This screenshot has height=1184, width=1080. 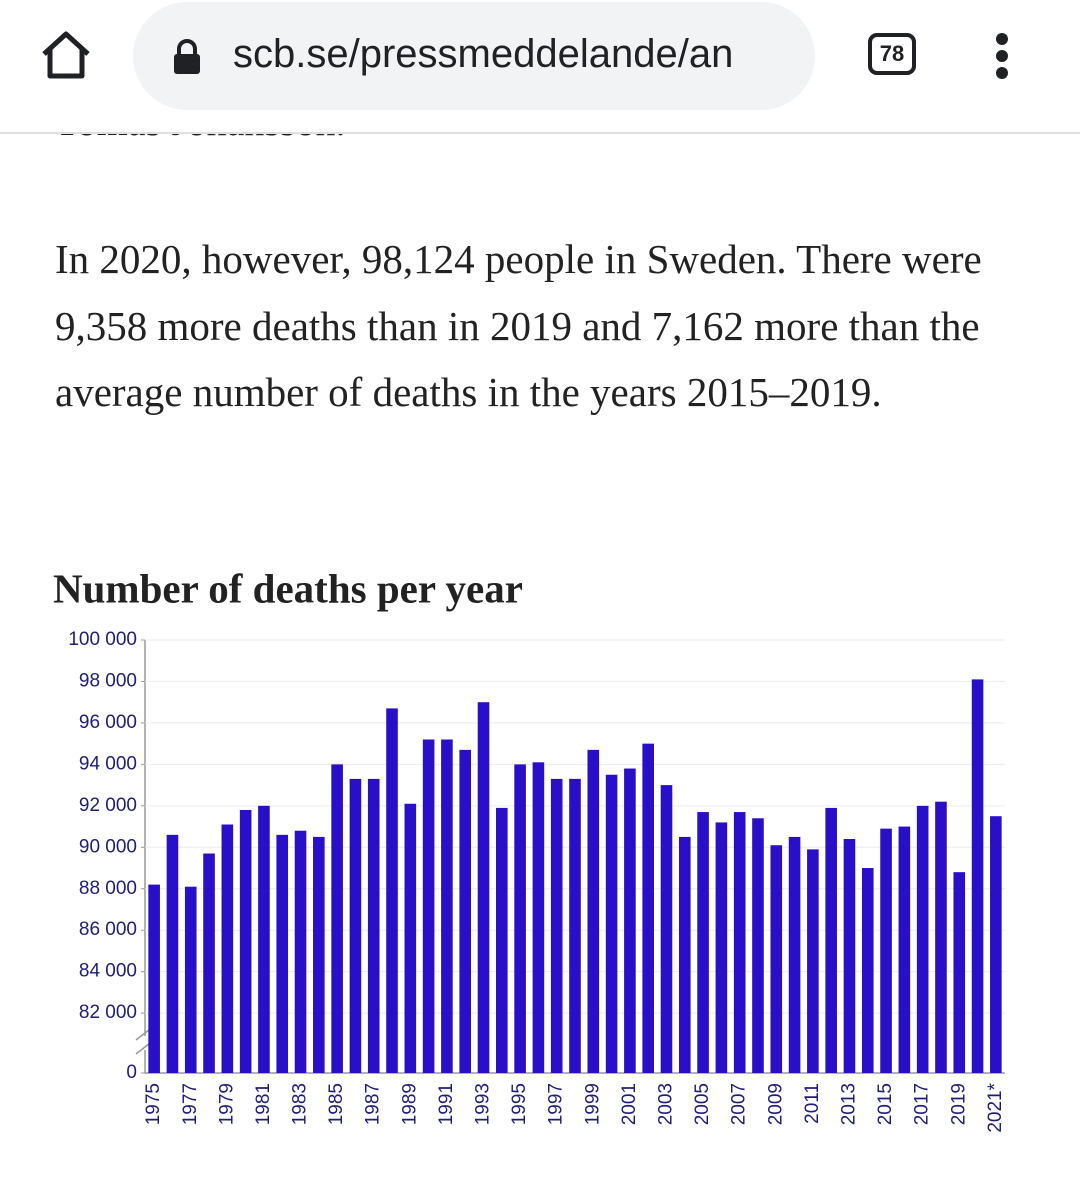 What do you see at coordinates (108, 846) in the screenshot?
I see `y-tick-label: 90 000` at bounding box center [108, 846].